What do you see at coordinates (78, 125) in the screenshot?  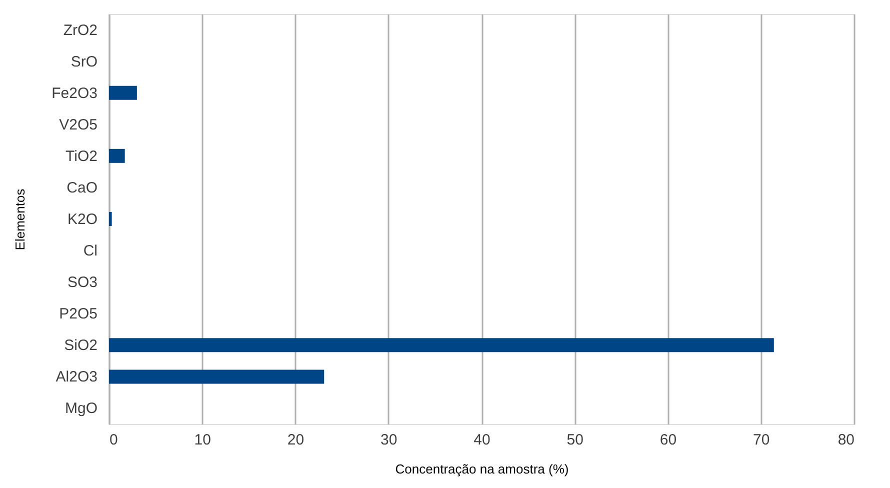 I see `y-tick-label: V2O5` at bounding box center [78, 125].